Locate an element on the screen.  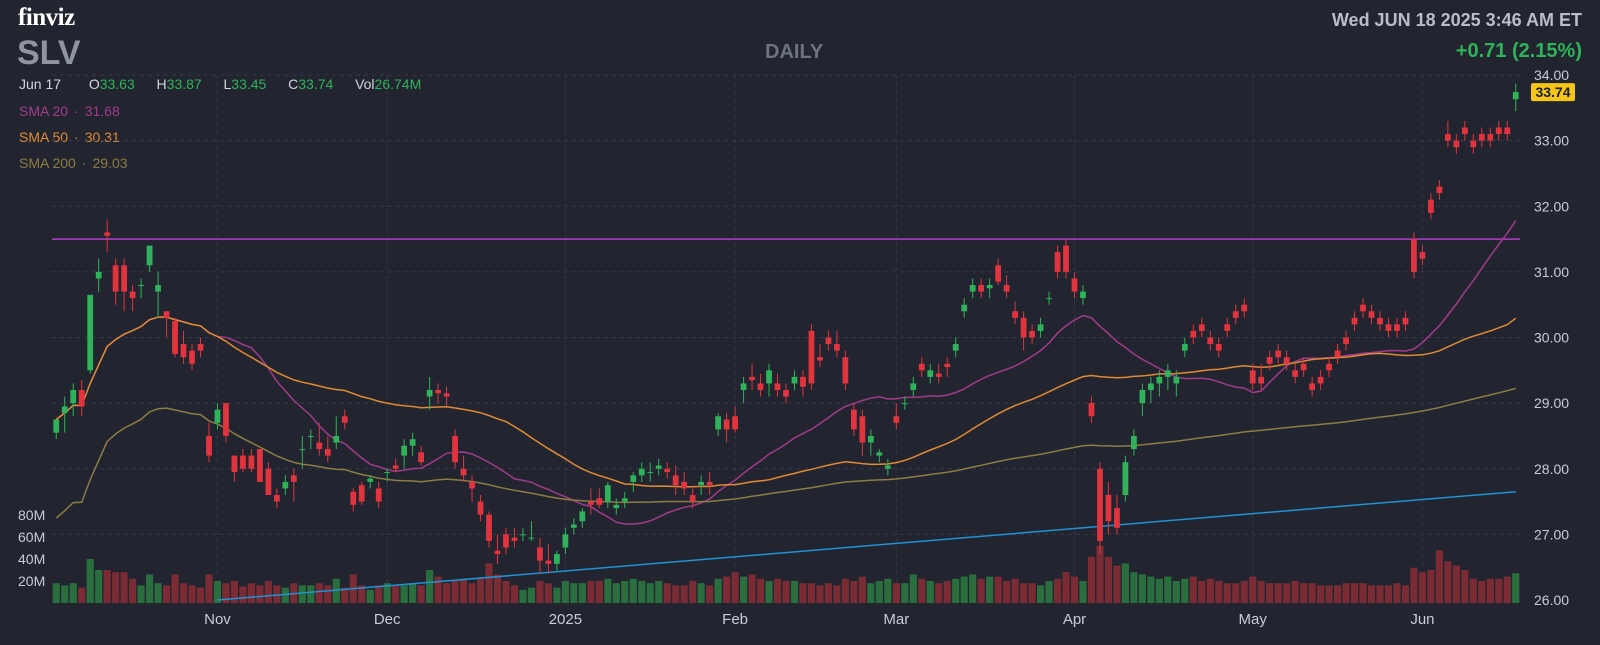
sma200-legend: SMA 200 · 29.03 is located at coordinates (73, 163).